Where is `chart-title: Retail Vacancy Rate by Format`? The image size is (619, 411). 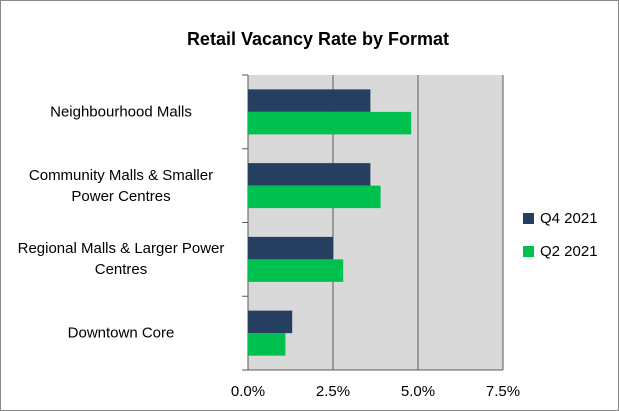
chart-title: Retail Vacancy Rate by Format is located at coordinates (318, 39).